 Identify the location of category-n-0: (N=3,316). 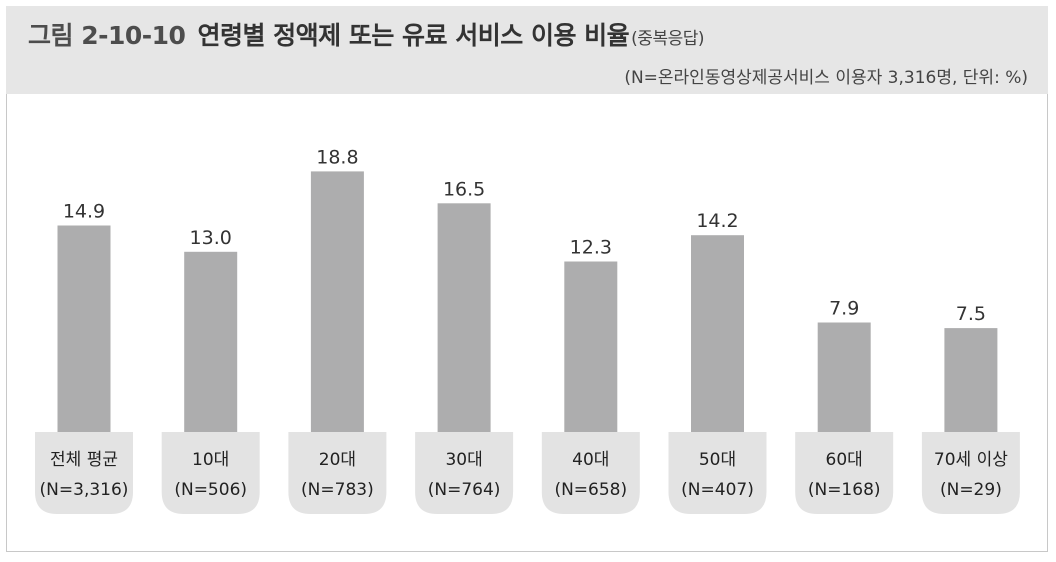
(84, 490).